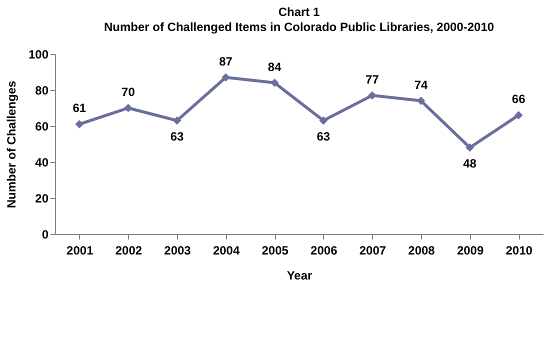 The height and width of the screenshot is (338, 552). What do you see at coordinates (299, 12) in the screenshot?
I see `chart-title: Chart 1` at bounding box center [299, 12].